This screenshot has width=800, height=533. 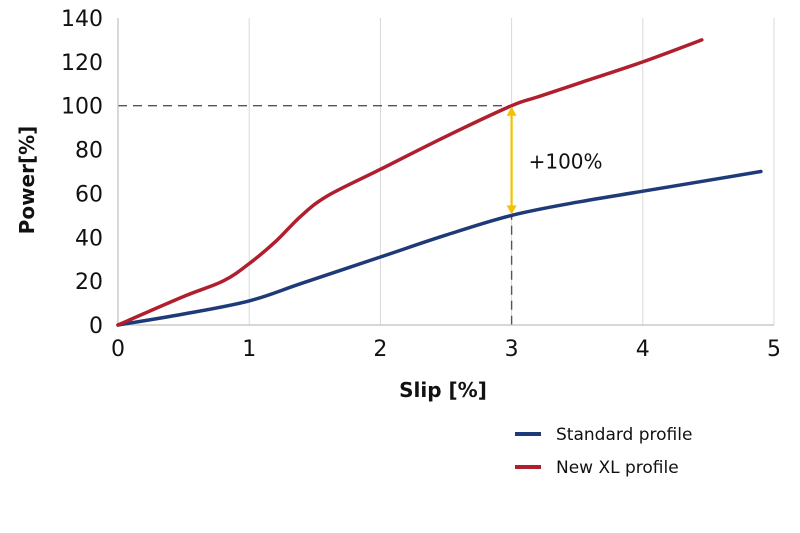 I want to click on legend-label: New XL profile, so click(x=617, y=468).